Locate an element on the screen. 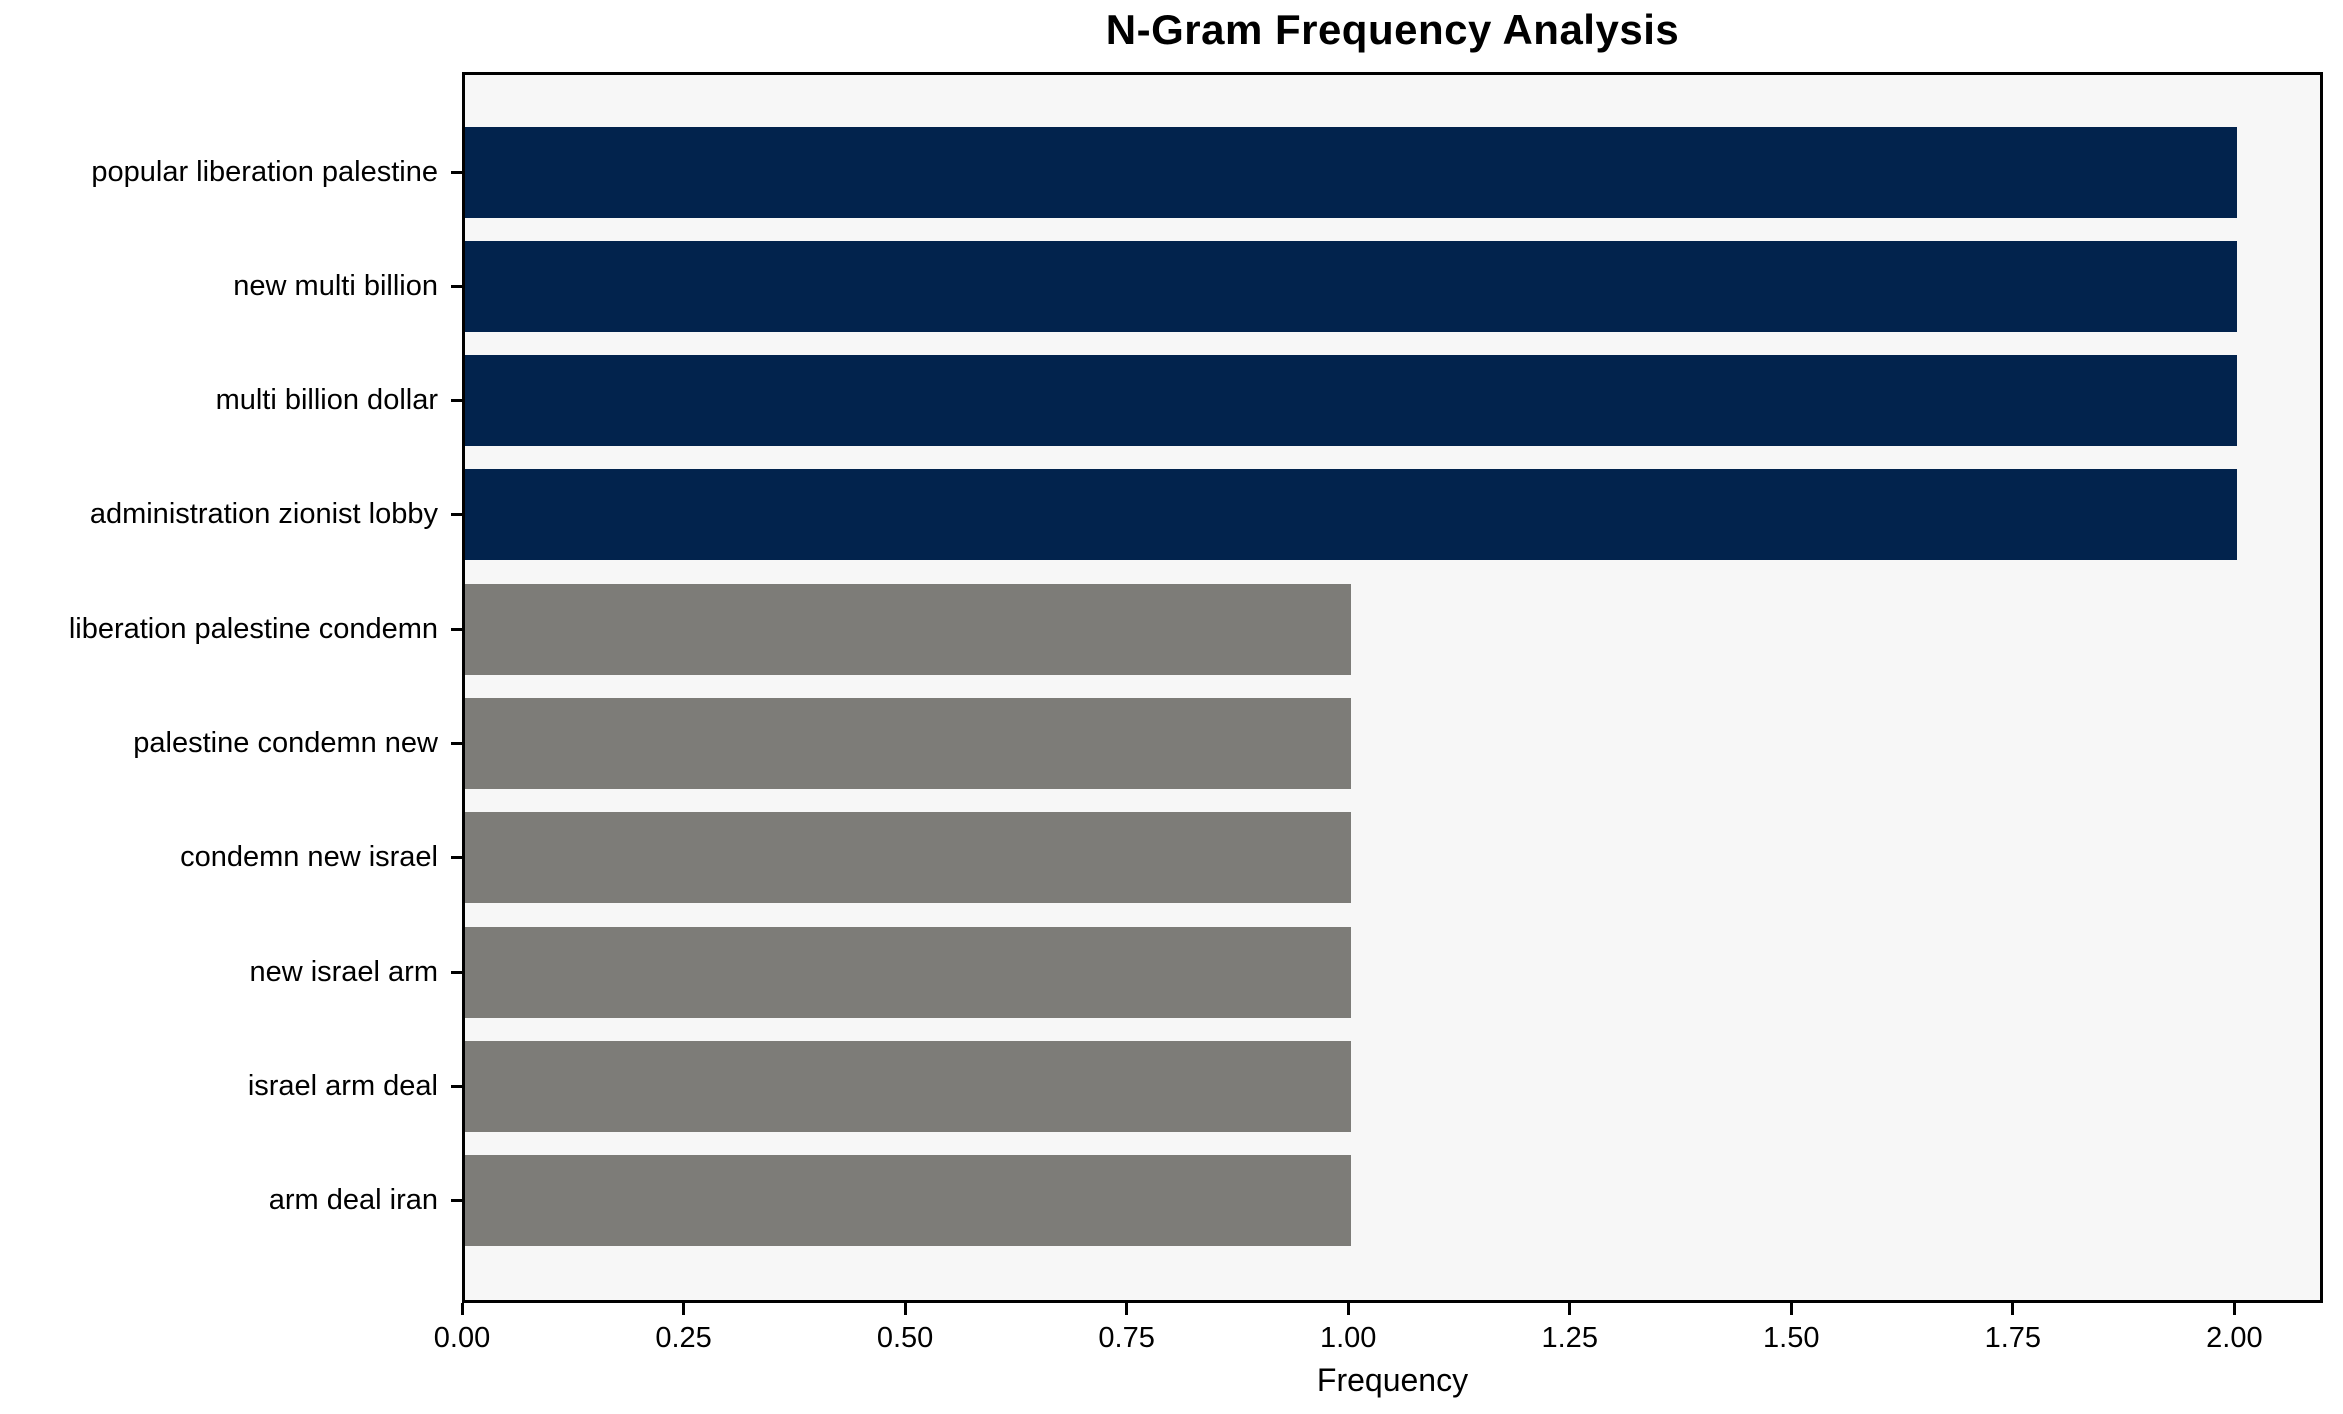  x-tick-label: 1.00 is located at coordinates (1348, 1338).